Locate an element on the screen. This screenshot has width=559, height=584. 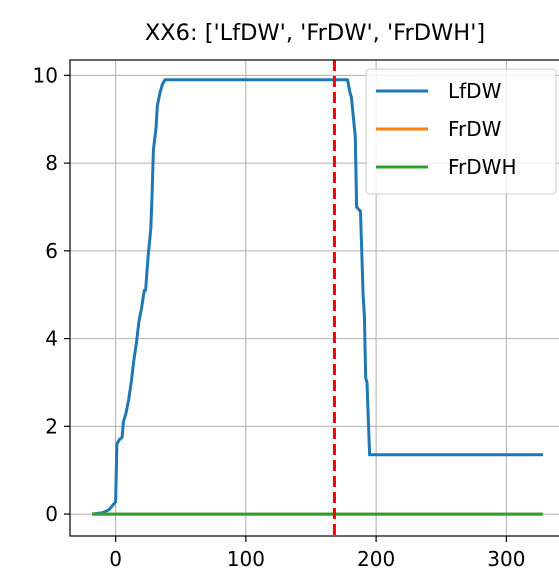
y-axis: 0 2 4 6 8 10 is located at coordinates (51, 294).